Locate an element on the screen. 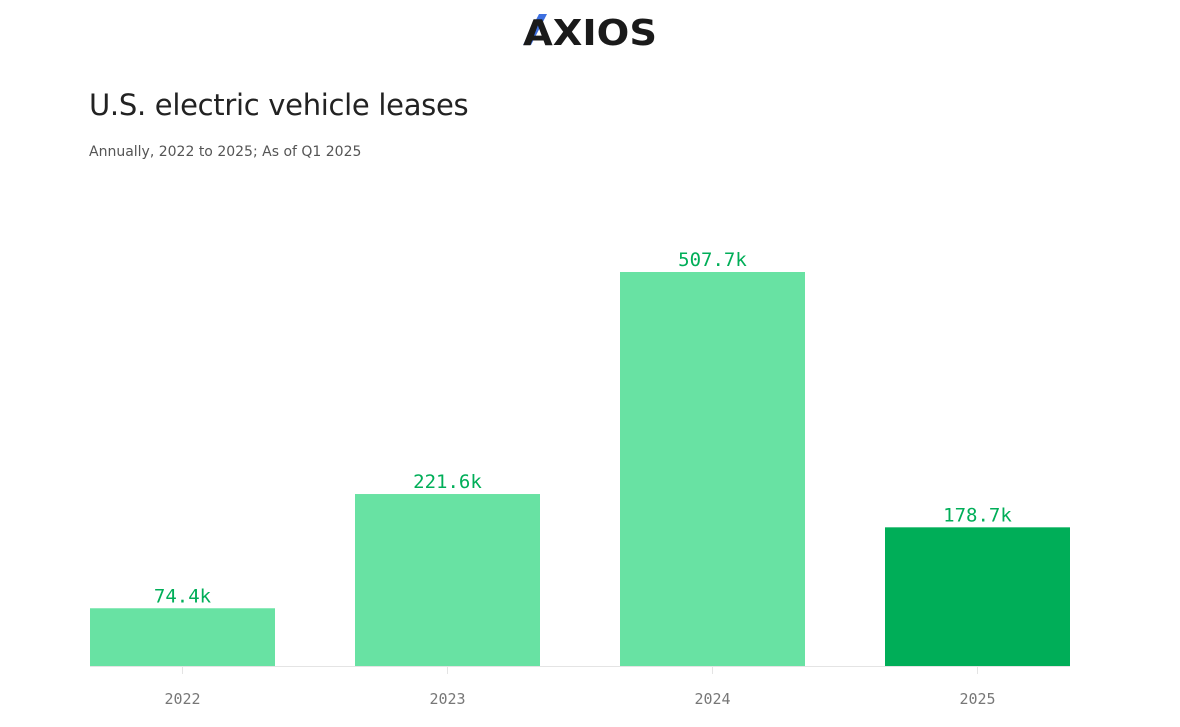  logo-wordmark: AXIOS is located at coordinates (590, 33).